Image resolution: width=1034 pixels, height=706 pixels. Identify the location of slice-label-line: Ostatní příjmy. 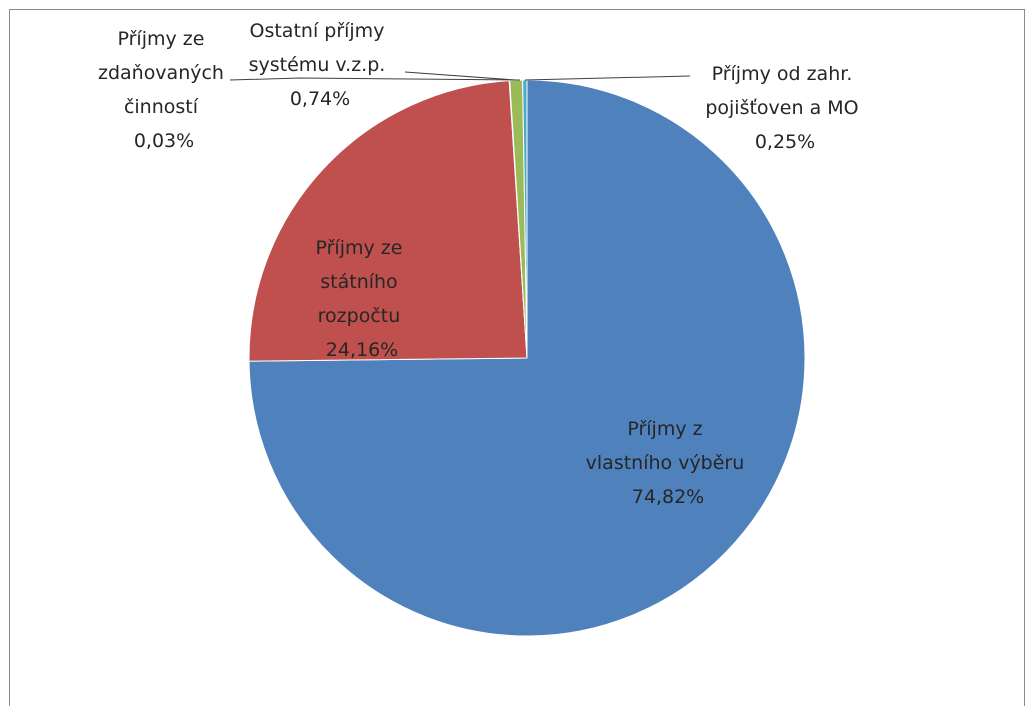
(317, 31).